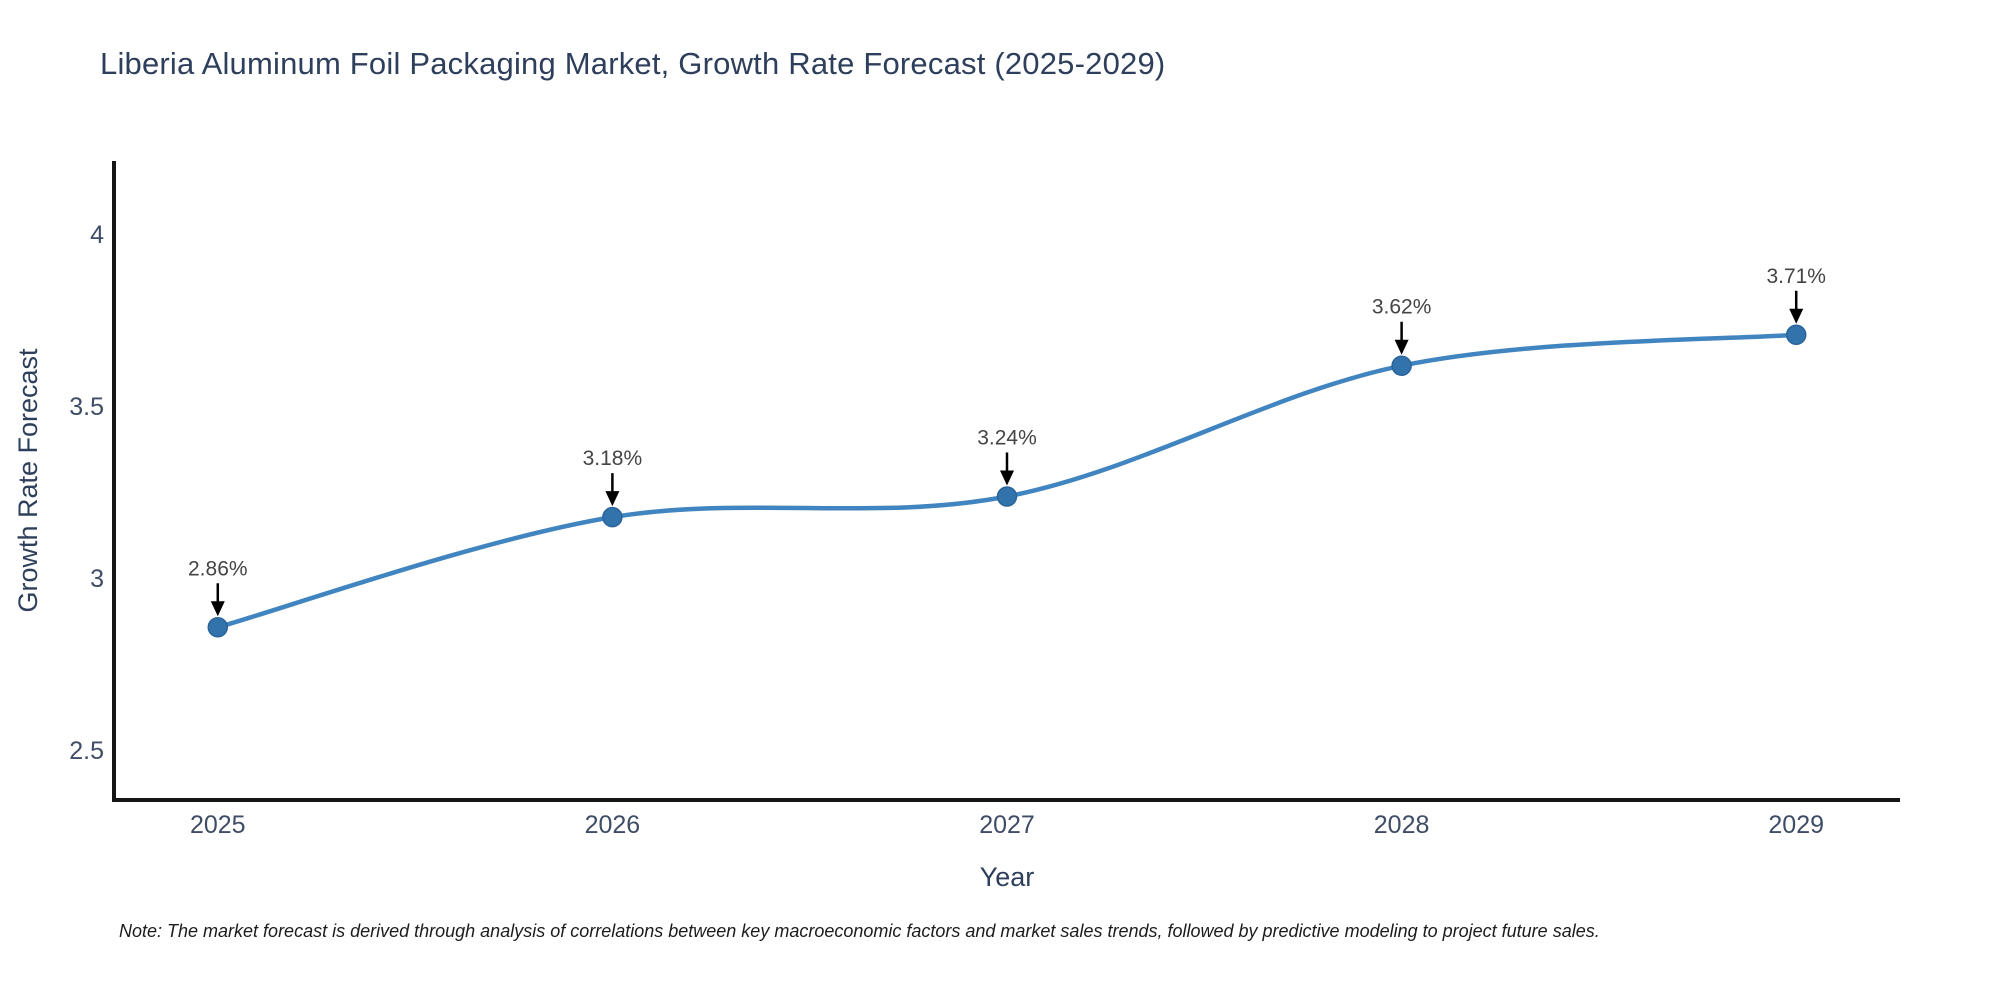 The width and height of the screenshot is (2000, 1000). What do you see at coordinates (1402, 307) in the screenshot?
I see `point-annotation: 3.62%` at bounding box center [1402, 307].